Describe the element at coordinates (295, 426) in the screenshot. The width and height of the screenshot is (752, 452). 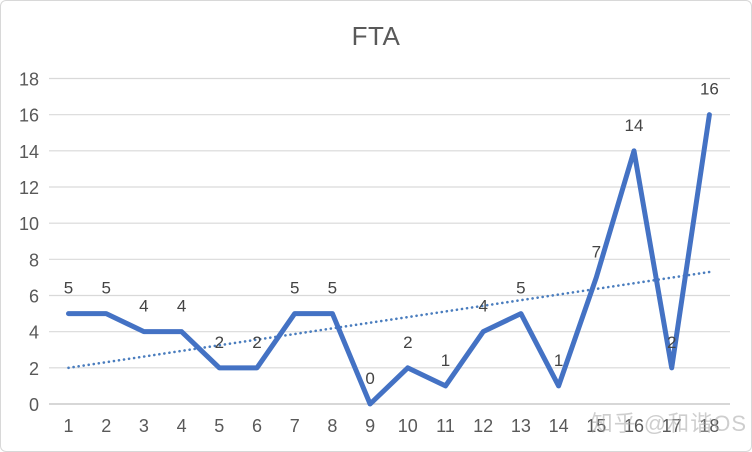
I see `x-tick-label: 7` at that location.